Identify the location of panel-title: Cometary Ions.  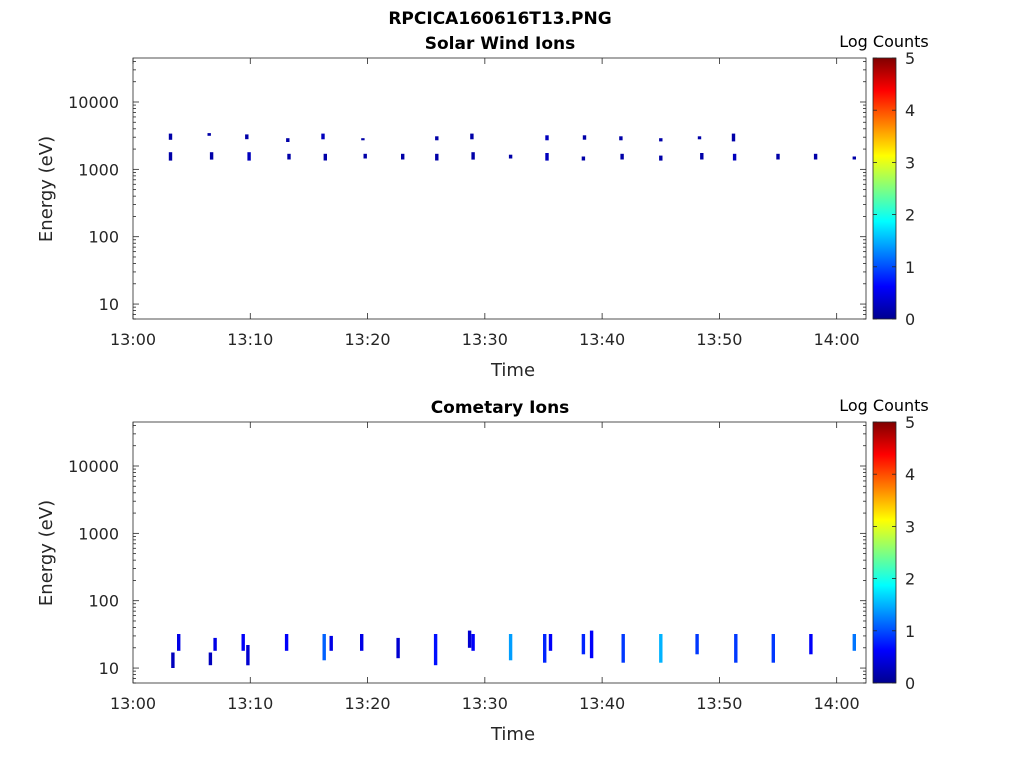
(500, 408).